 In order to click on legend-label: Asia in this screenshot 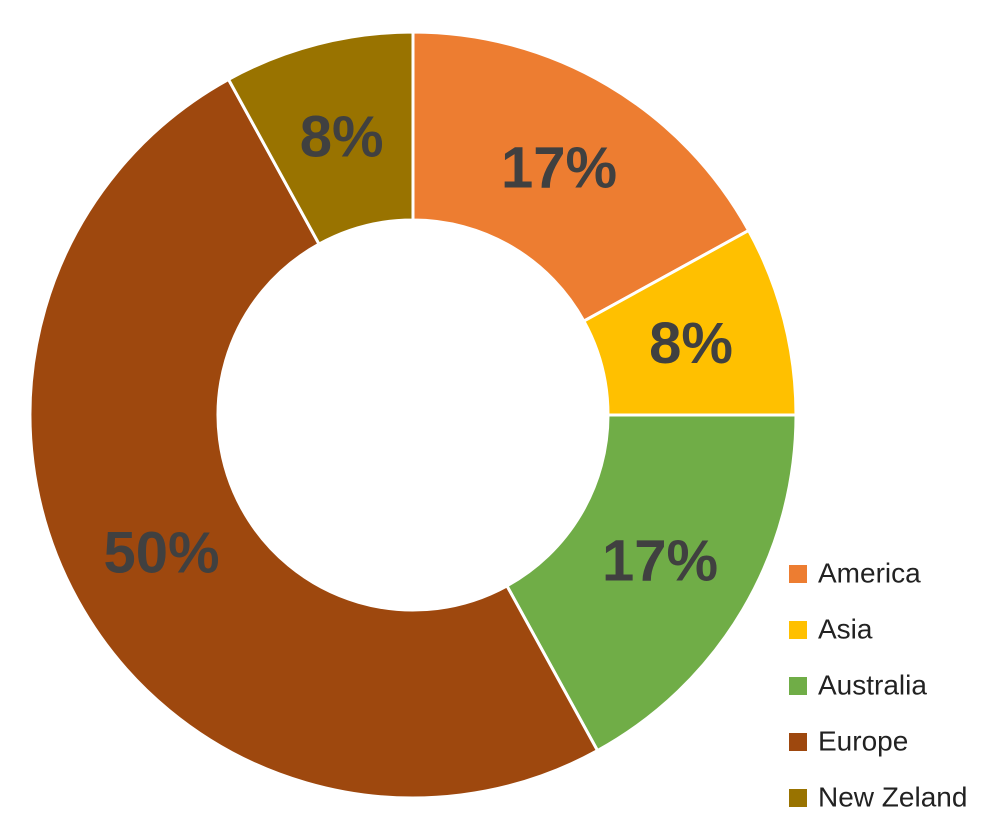, I will do `click(845, 628)`.